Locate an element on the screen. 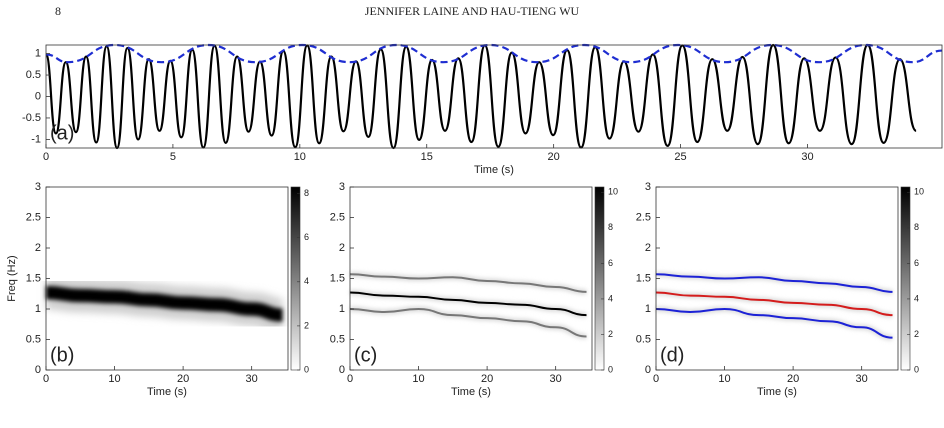 The image size is (944, 428). panel-label: (d) is located at coordinates (672, 355).